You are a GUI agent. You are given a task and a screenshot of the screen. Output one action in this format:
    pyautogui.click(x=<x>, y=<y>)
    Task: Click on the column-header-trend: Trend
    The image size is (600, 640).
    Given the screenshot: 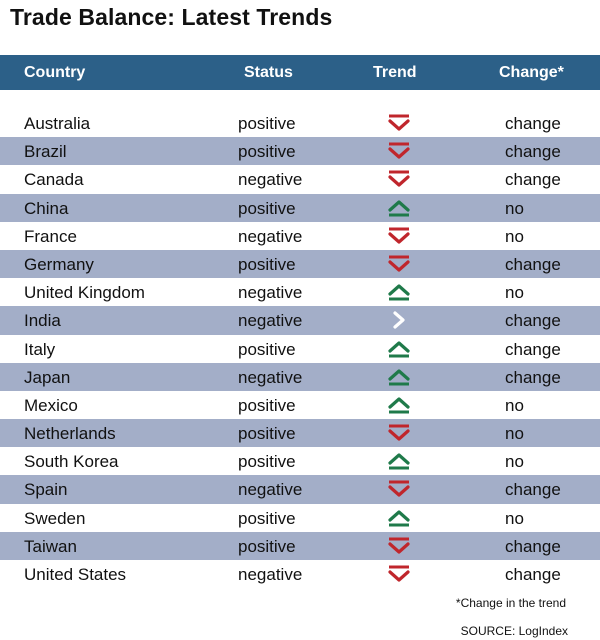 What is the action you would take?
    pyautogui.click(x=395, y=72)
    